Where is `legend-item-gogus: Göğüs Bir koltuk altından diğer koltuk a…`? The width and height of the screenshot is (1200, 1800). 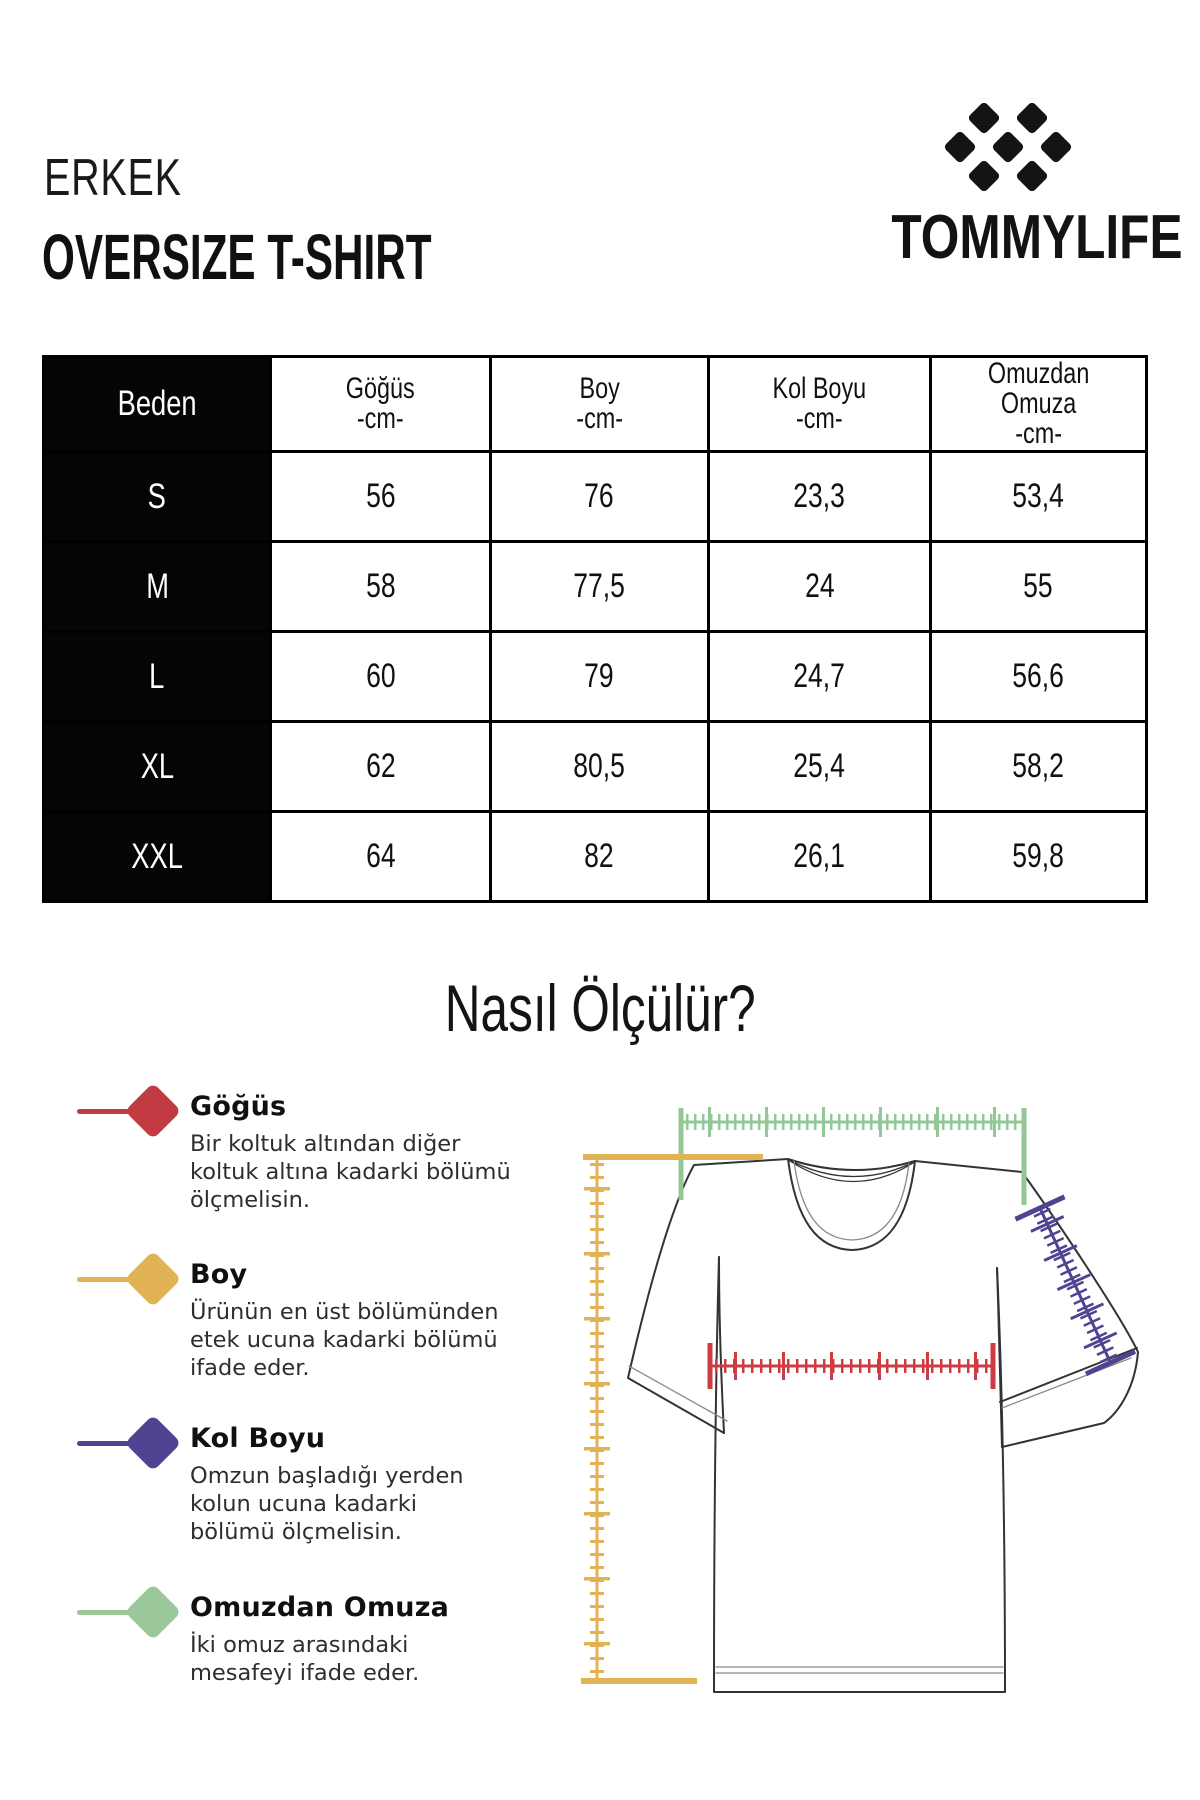
legend-item-gogus: Göğüs Bir koltuk altından diğer koltuk a… is located at coordinates (310, 1148).